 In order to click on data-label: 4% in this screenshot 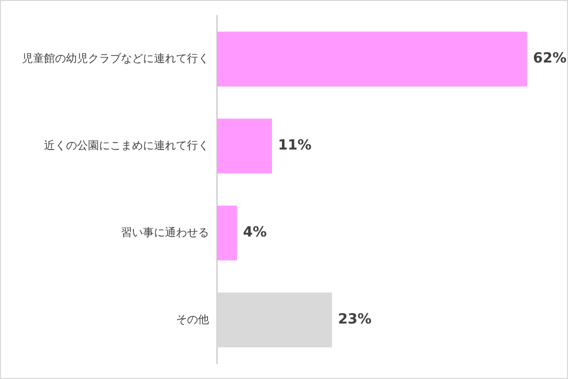, I will do `click(255, 232)`.